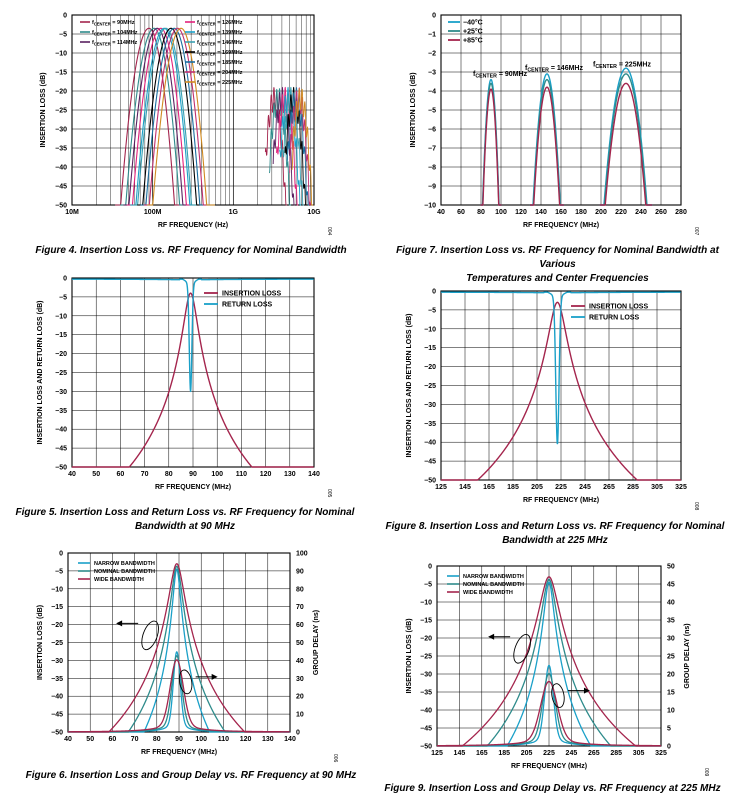 This screenshot has width=735, height=810. Describe the element at coordinates (57, 643) in the screenshot. I see `fig6-ytick-label: −25` at that location.